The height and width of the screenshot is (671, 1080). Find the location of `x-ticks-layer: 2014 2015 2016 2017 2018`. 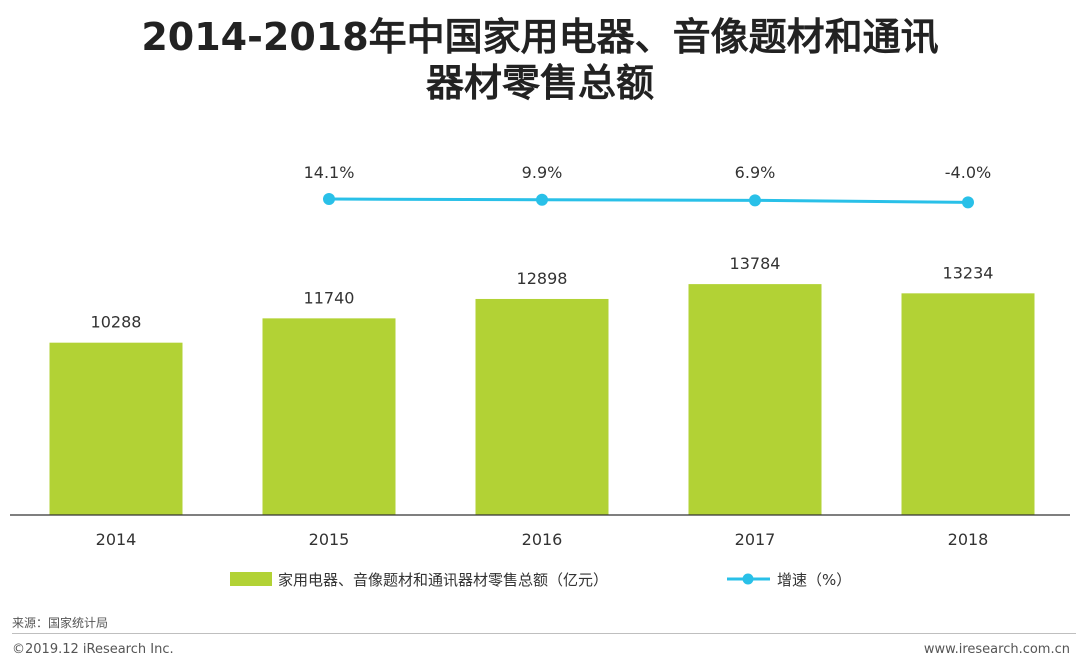

x-ticks-layer: 2014 2015 2016 2017 2018 is located at coordinates (542, 539).